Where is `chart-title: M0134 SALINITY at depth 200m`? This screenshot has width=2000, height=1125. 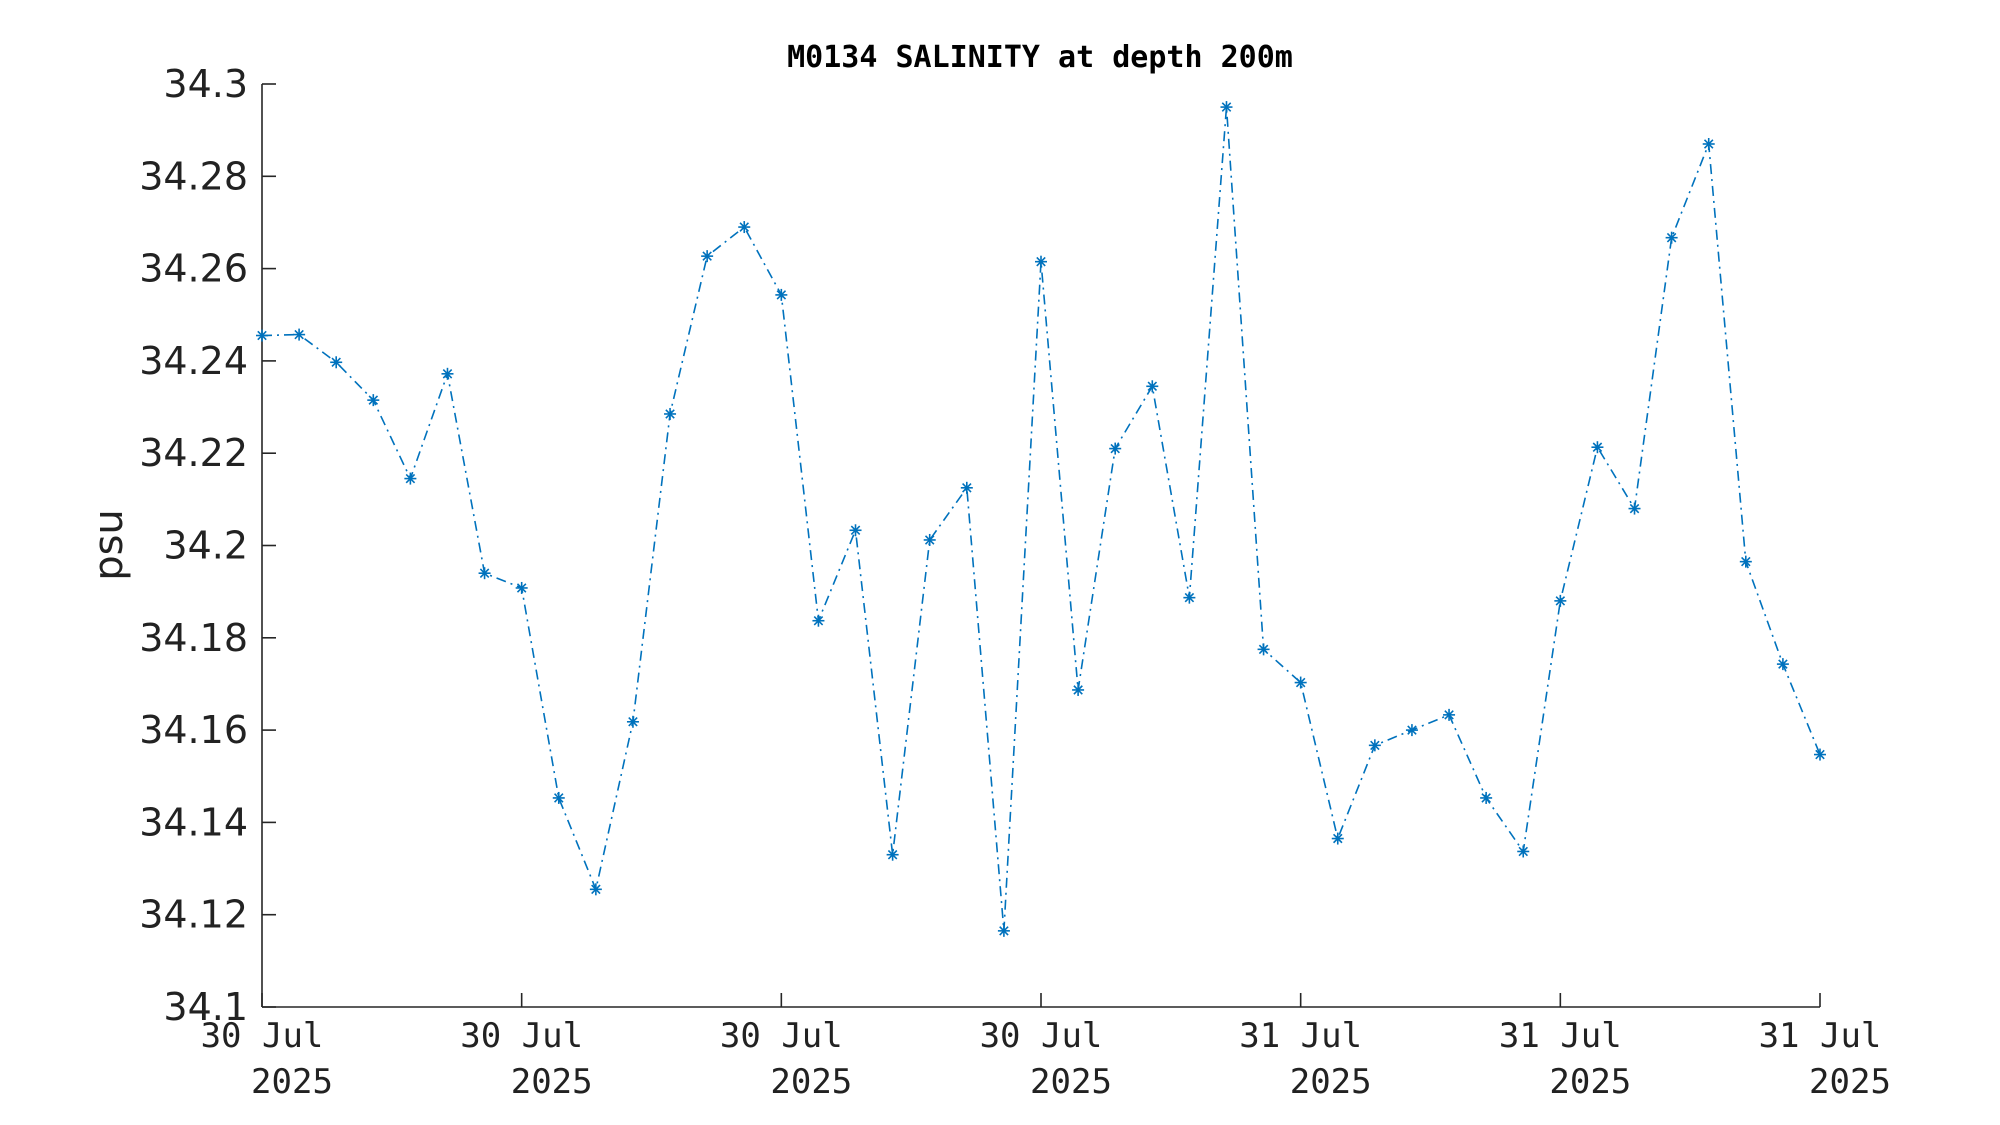
chart-title: M0134 SALINITY at depth 200m is located at coordinates (1040, 57).